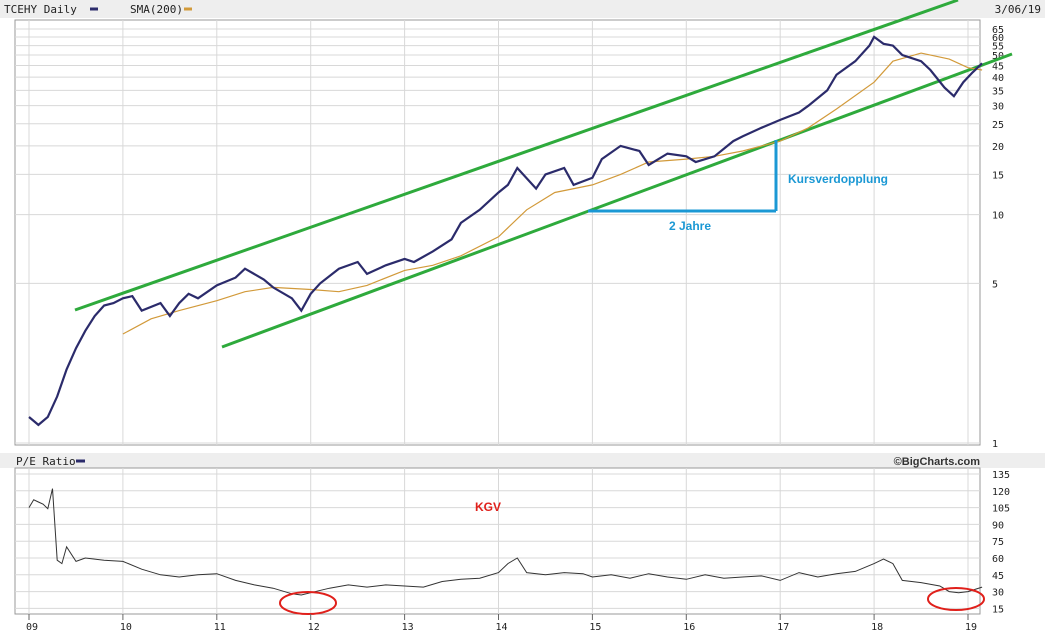 Image resolution: width=1045 pixels, height=639 pixels. Describe the element at coordinates (998, 542) in the screenshot. I see `pe-y-tick-label: 75` at that location.